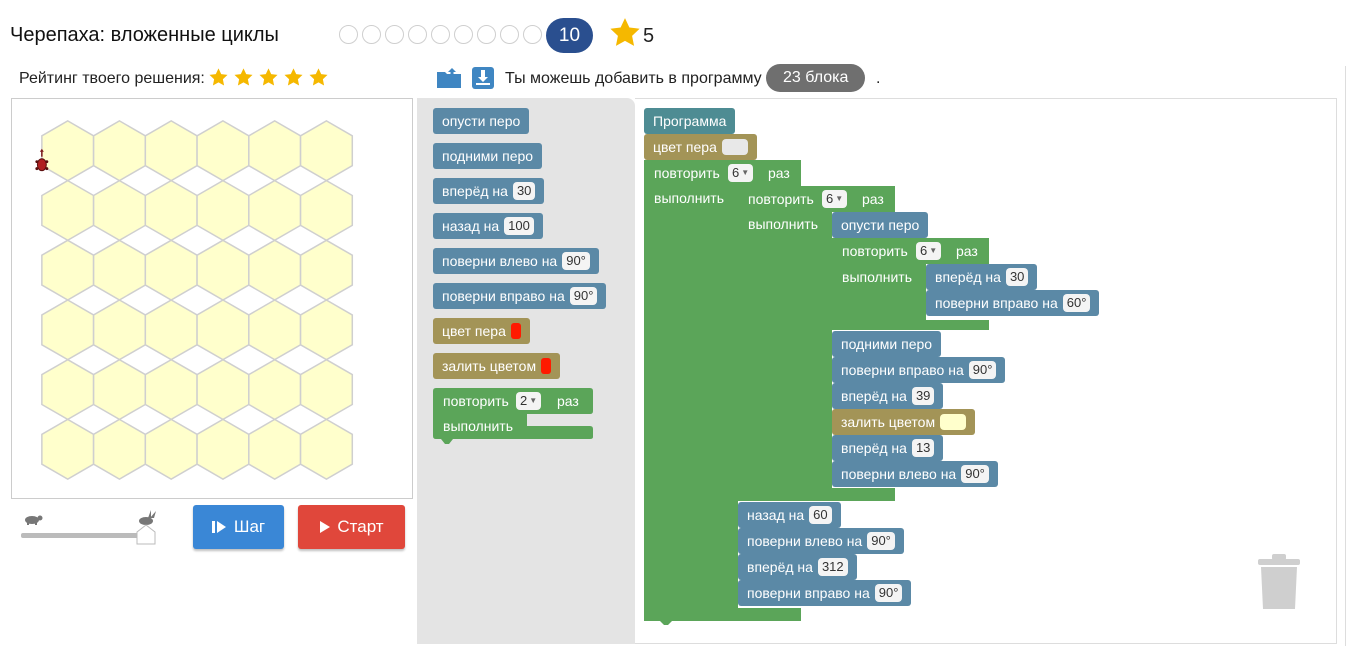 This screenshot has height=663, width=1351. I want to click on toolbox-pen-color-block: цвет пера, so click(481, 331).